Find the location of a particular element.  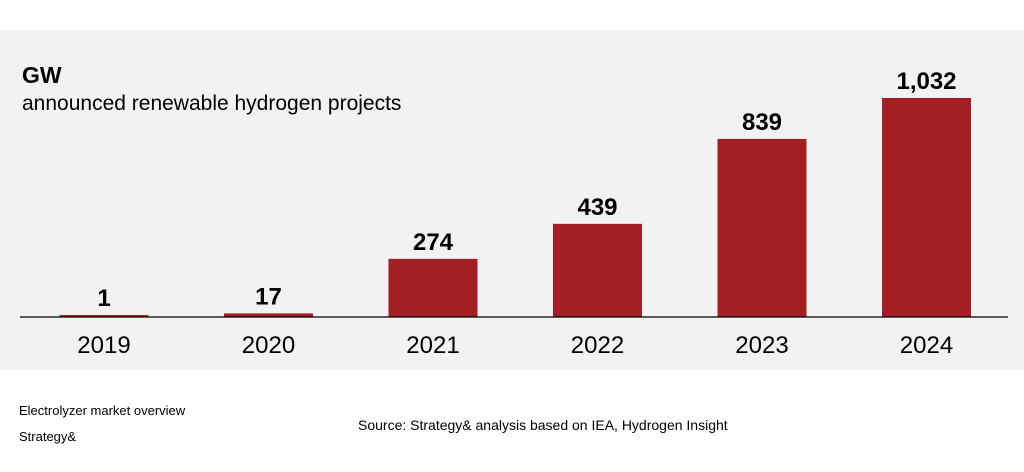

x-tick-2019: 2019 is located at coordinates (103, 345).